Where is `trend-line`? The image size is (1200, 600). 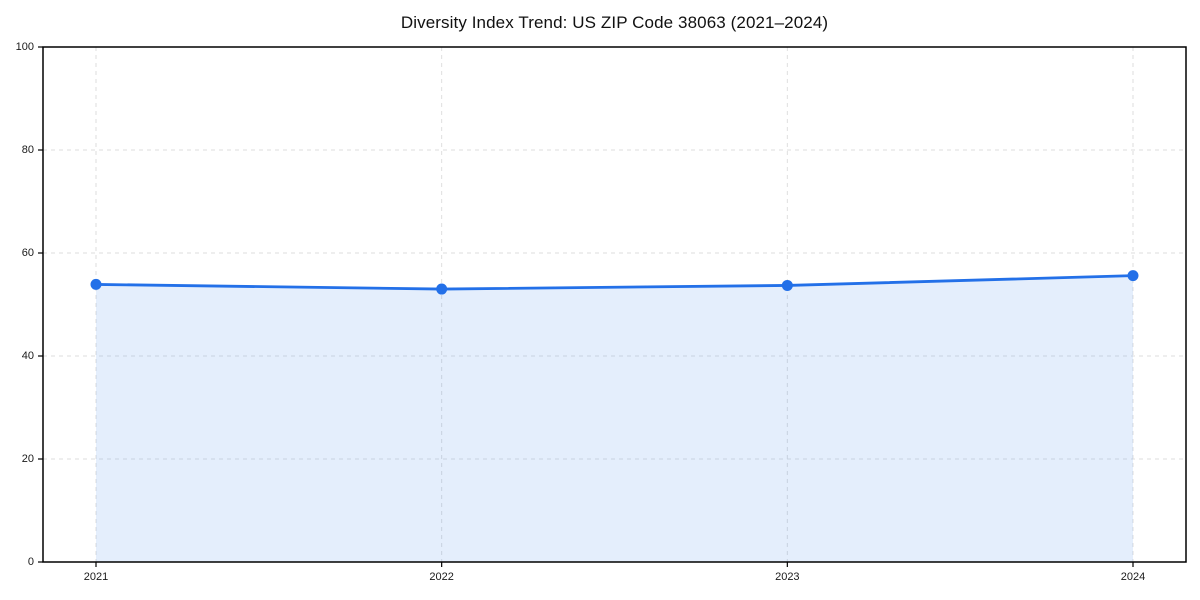
trend-line is located at coordinates (614, 282).